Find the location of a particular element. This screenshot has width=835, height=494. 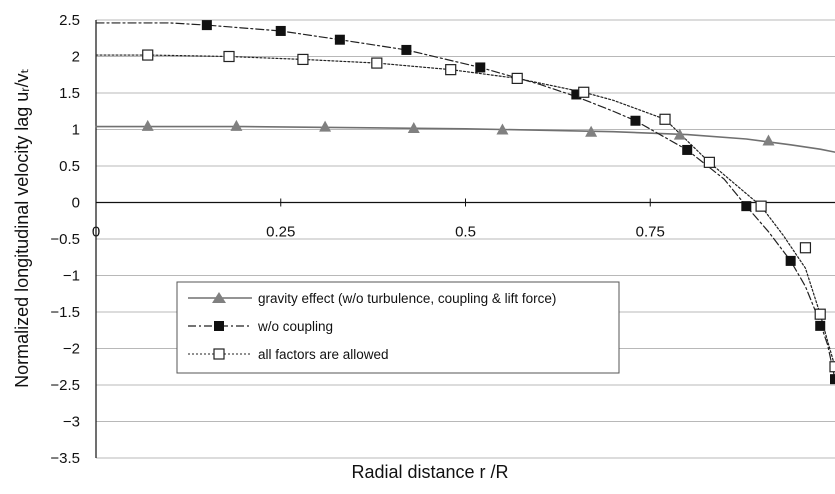

x-tick-label: 0.75 is located at coordinates (650, 232).